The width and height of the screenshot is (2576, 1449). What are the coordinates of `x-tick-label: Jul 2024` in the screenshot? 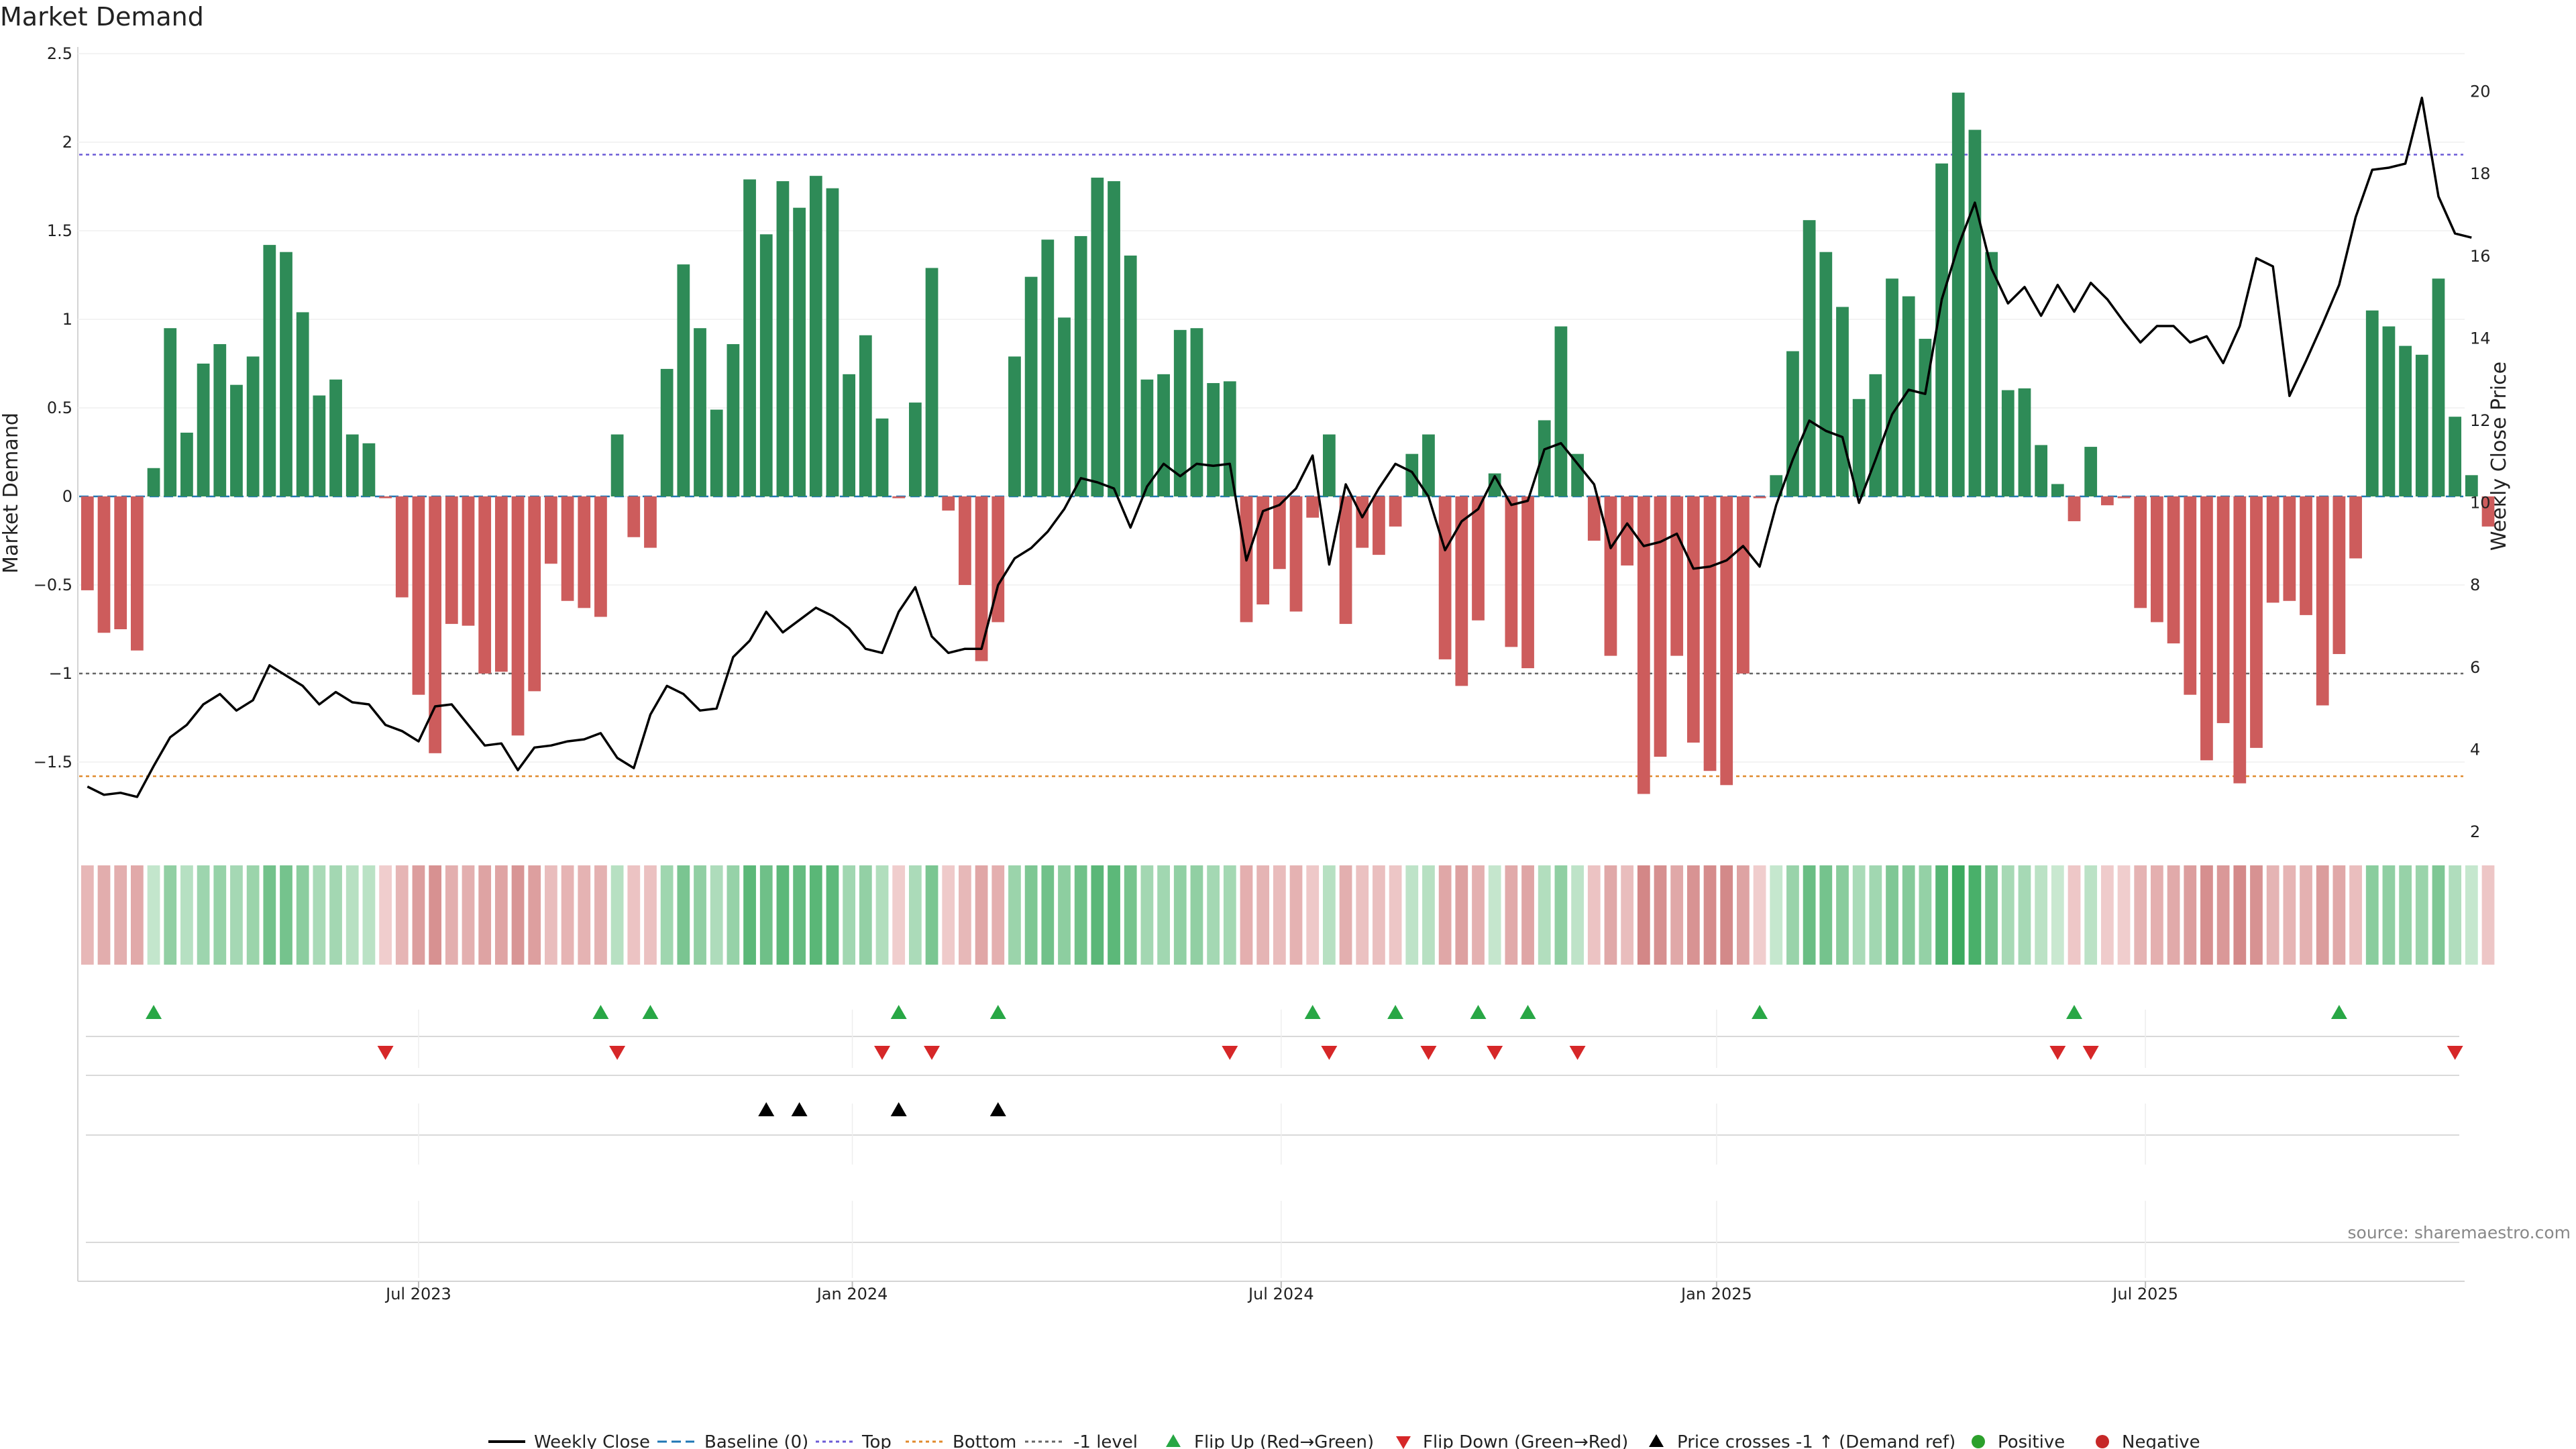 It's located at (1280, 1294).